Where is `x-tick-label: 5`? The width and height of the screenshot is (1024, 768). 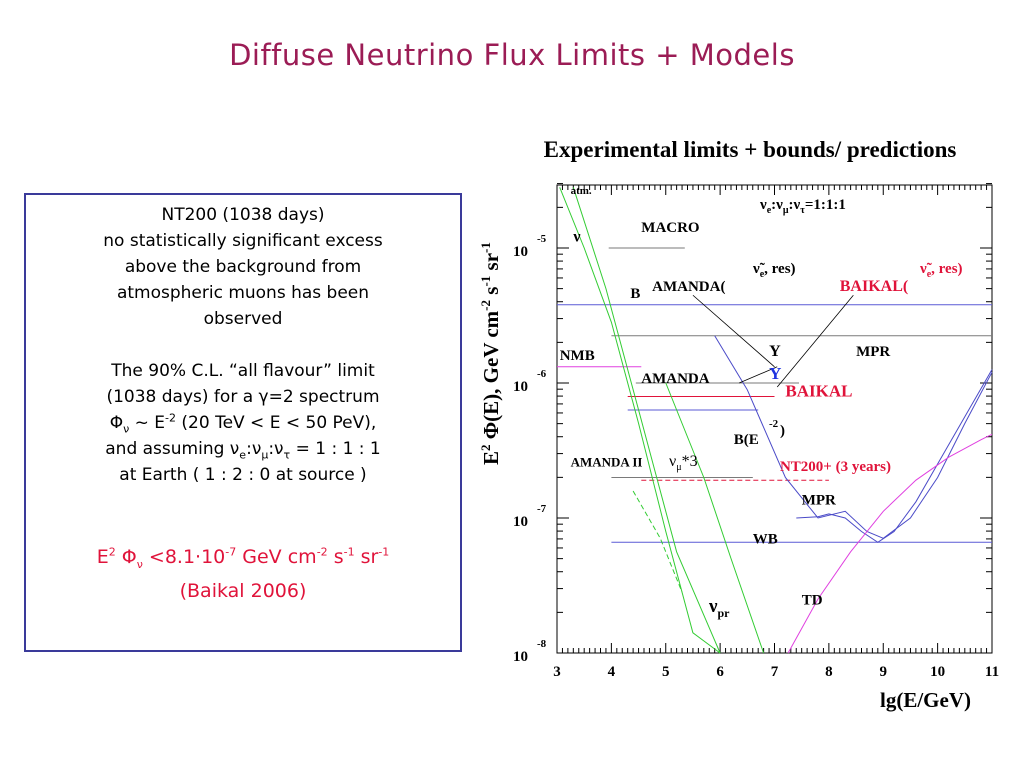 x-tick-label: 5 is located at coordinates (666, 672).